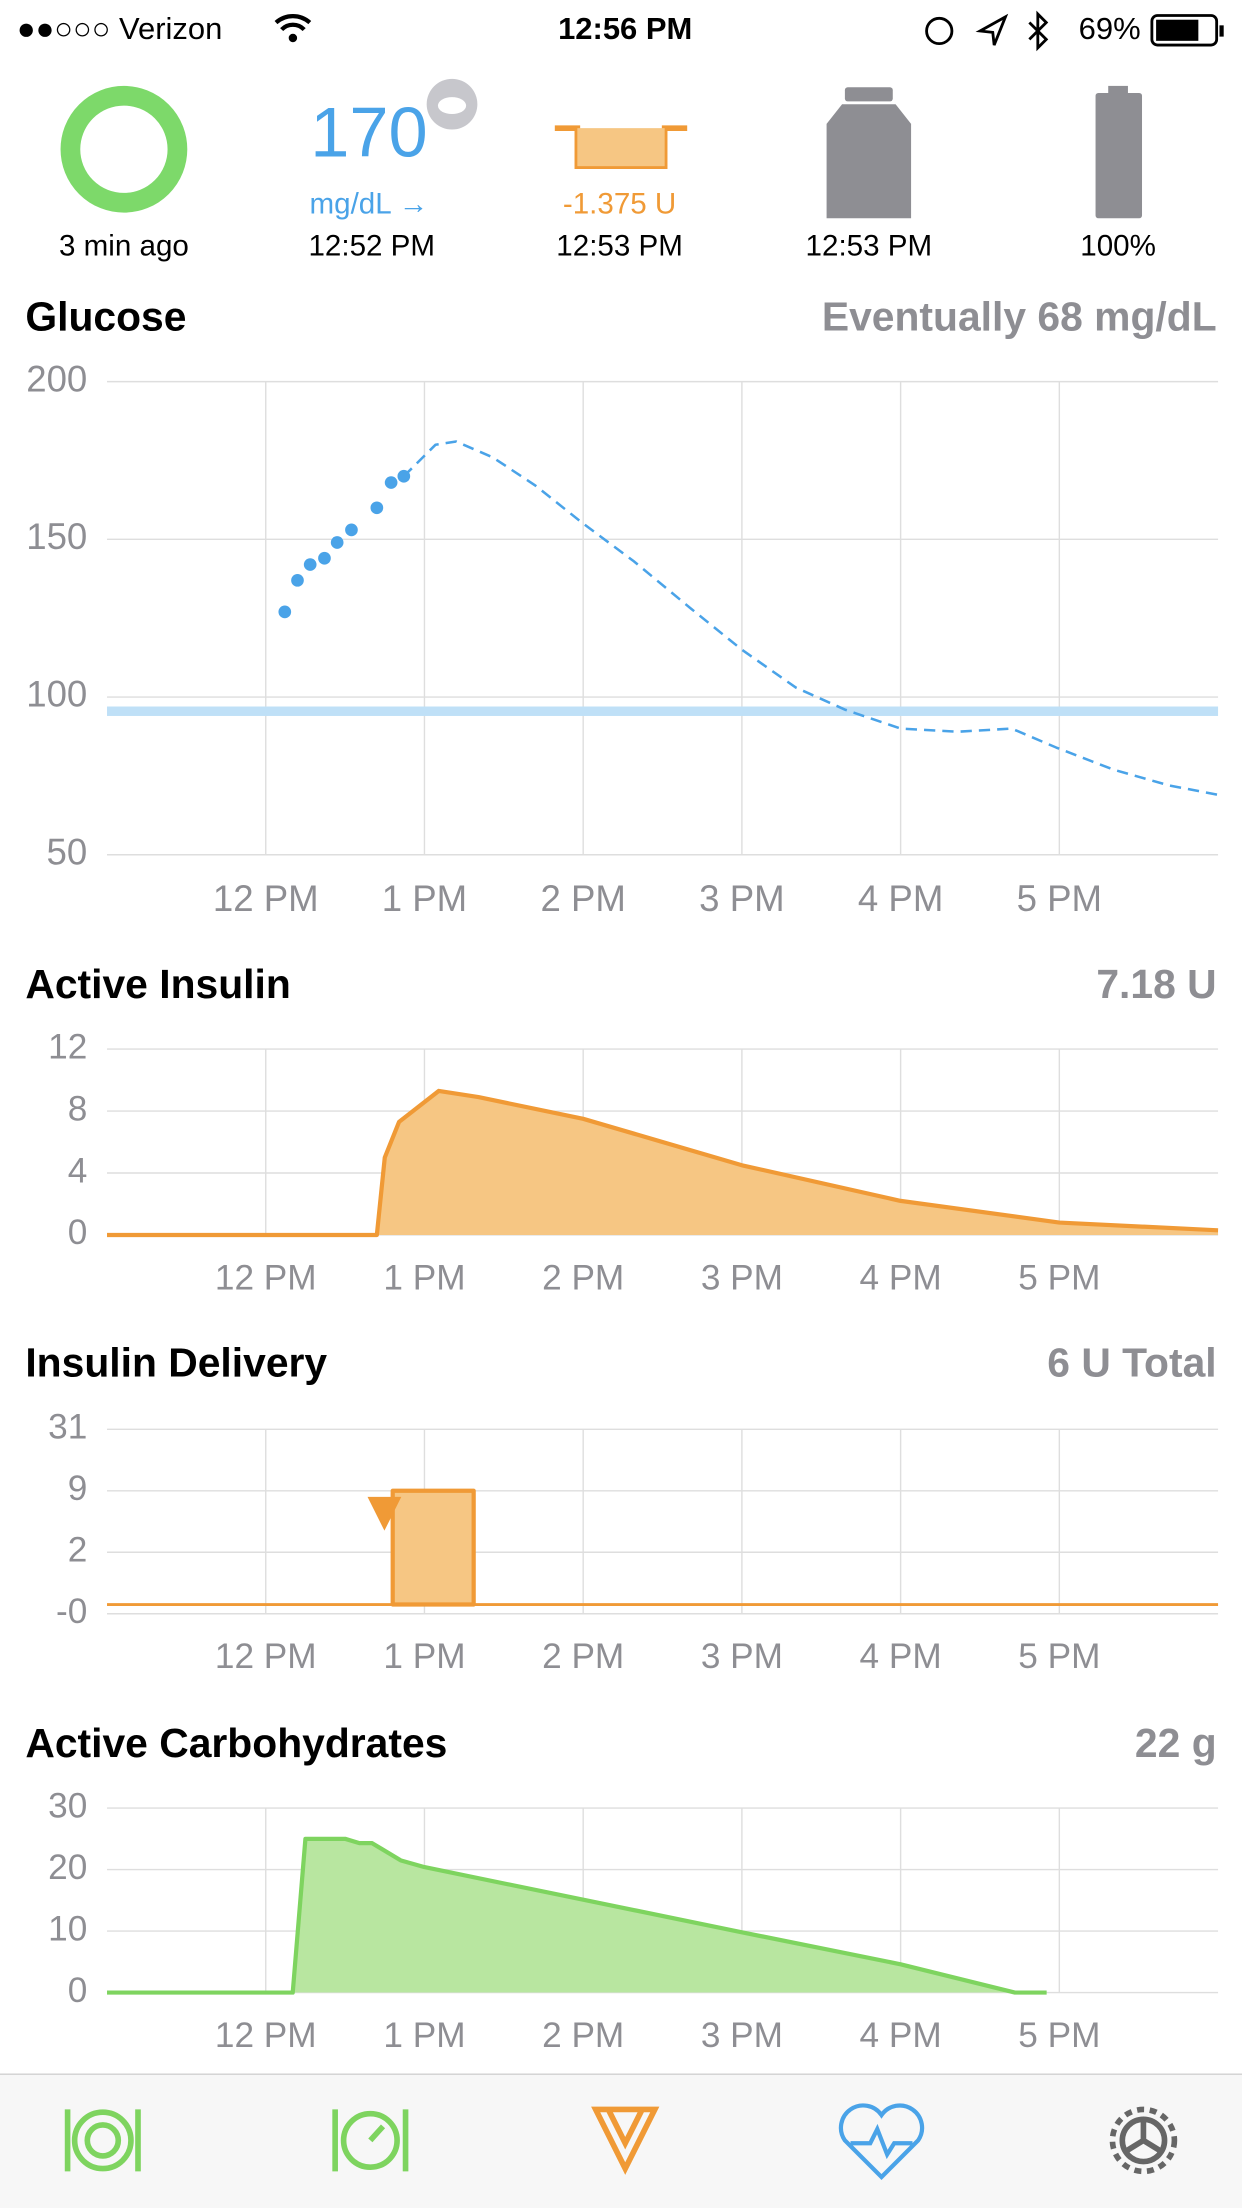 This screenshot has height=2208, width=1242. Describe the element at coordinates (371, 246) in the screenshot. I see `glucose-time: 12:52 PM` at that location.